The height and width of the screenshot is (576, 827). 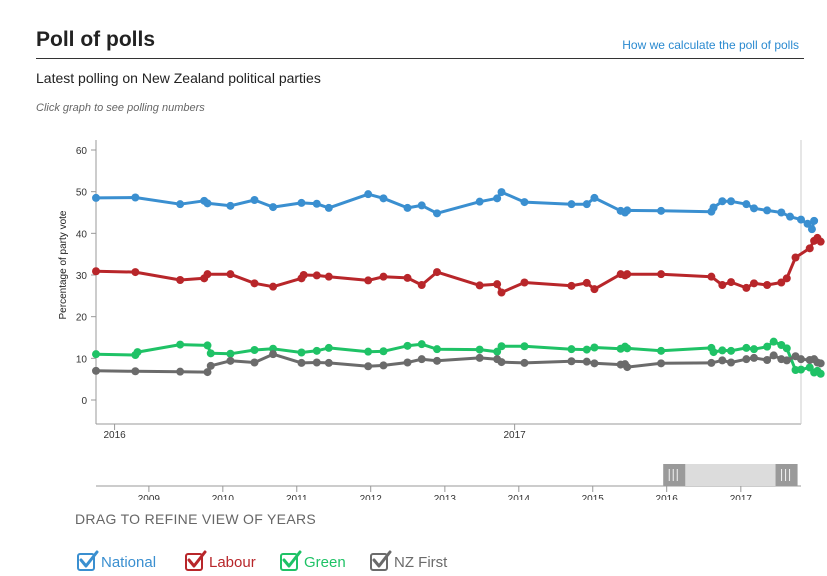 I want to click on series-line-national, so click(x=455, y=210).